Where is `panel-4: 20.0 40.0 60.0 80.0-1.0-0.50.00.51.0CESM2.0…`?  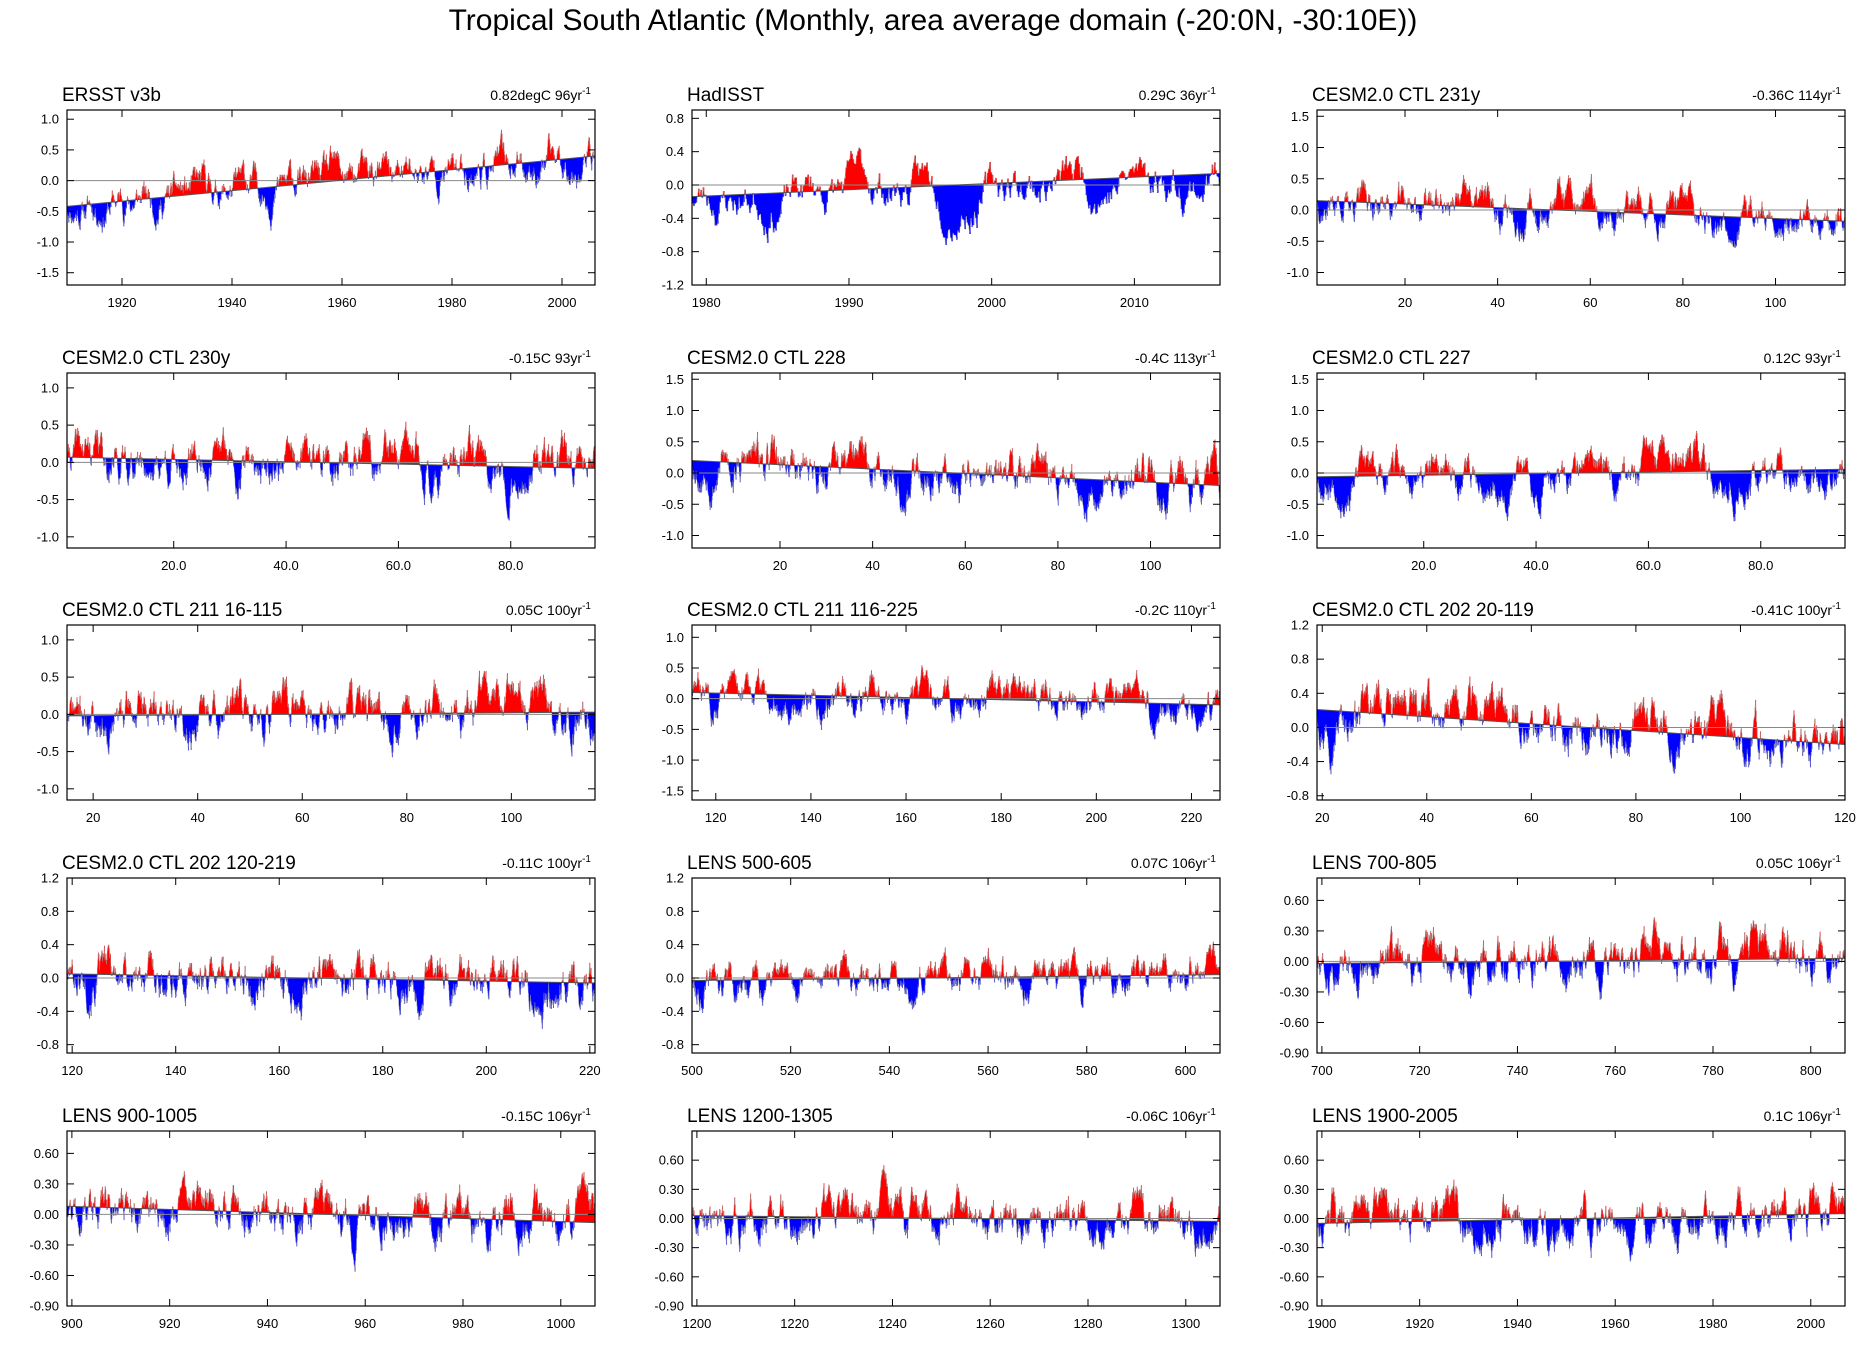
panel-4: 20.0 40.0 60.0 80.0-1.0-0.50.00.51.0CESM2.0… is located at coordinates (316, 460).